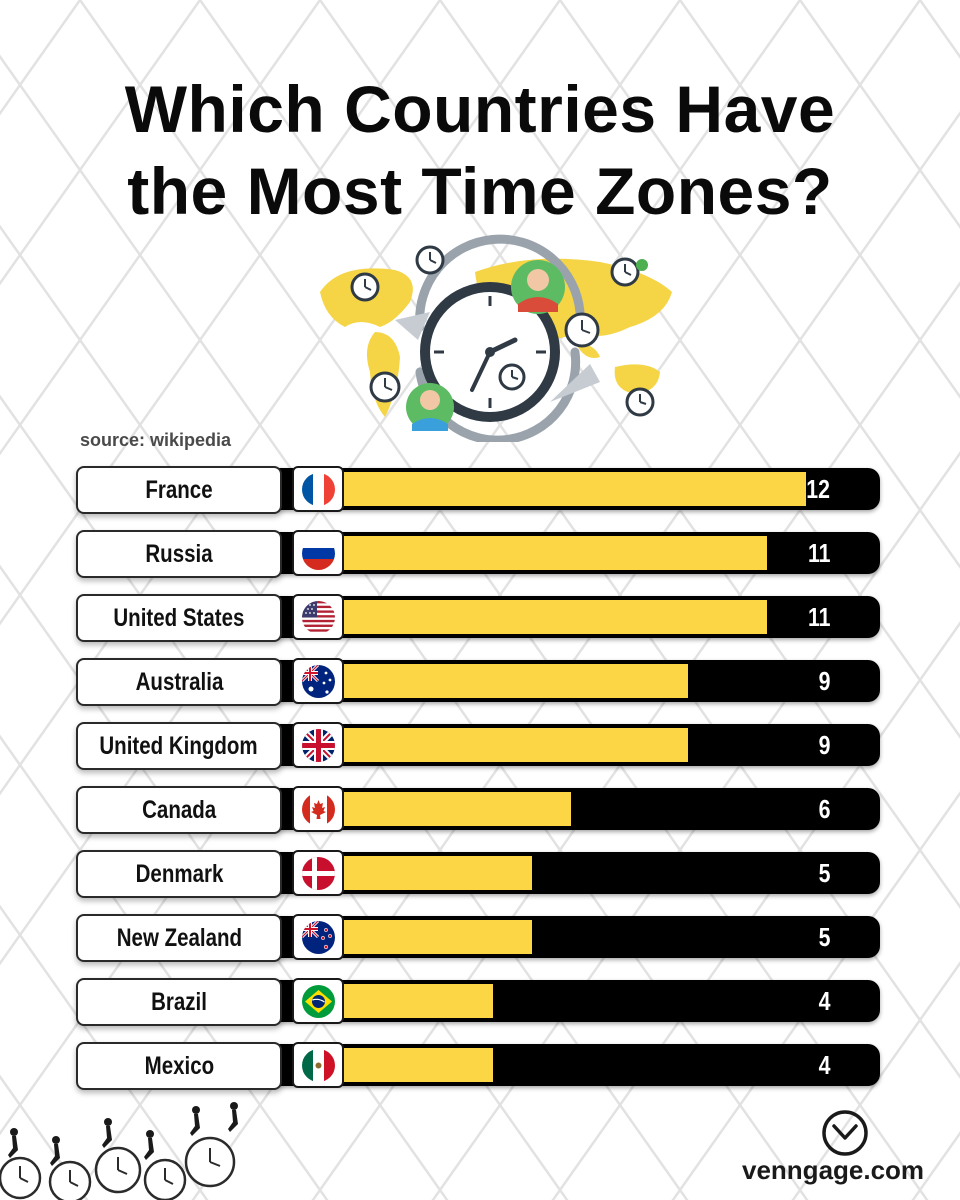 The width and height of the screenshot is (960, 1200). What do you see at coordinates (119, 1151) in the screenshot?
I see `running-people-on-clocks-illustration` at bounding box center [119, 1151].